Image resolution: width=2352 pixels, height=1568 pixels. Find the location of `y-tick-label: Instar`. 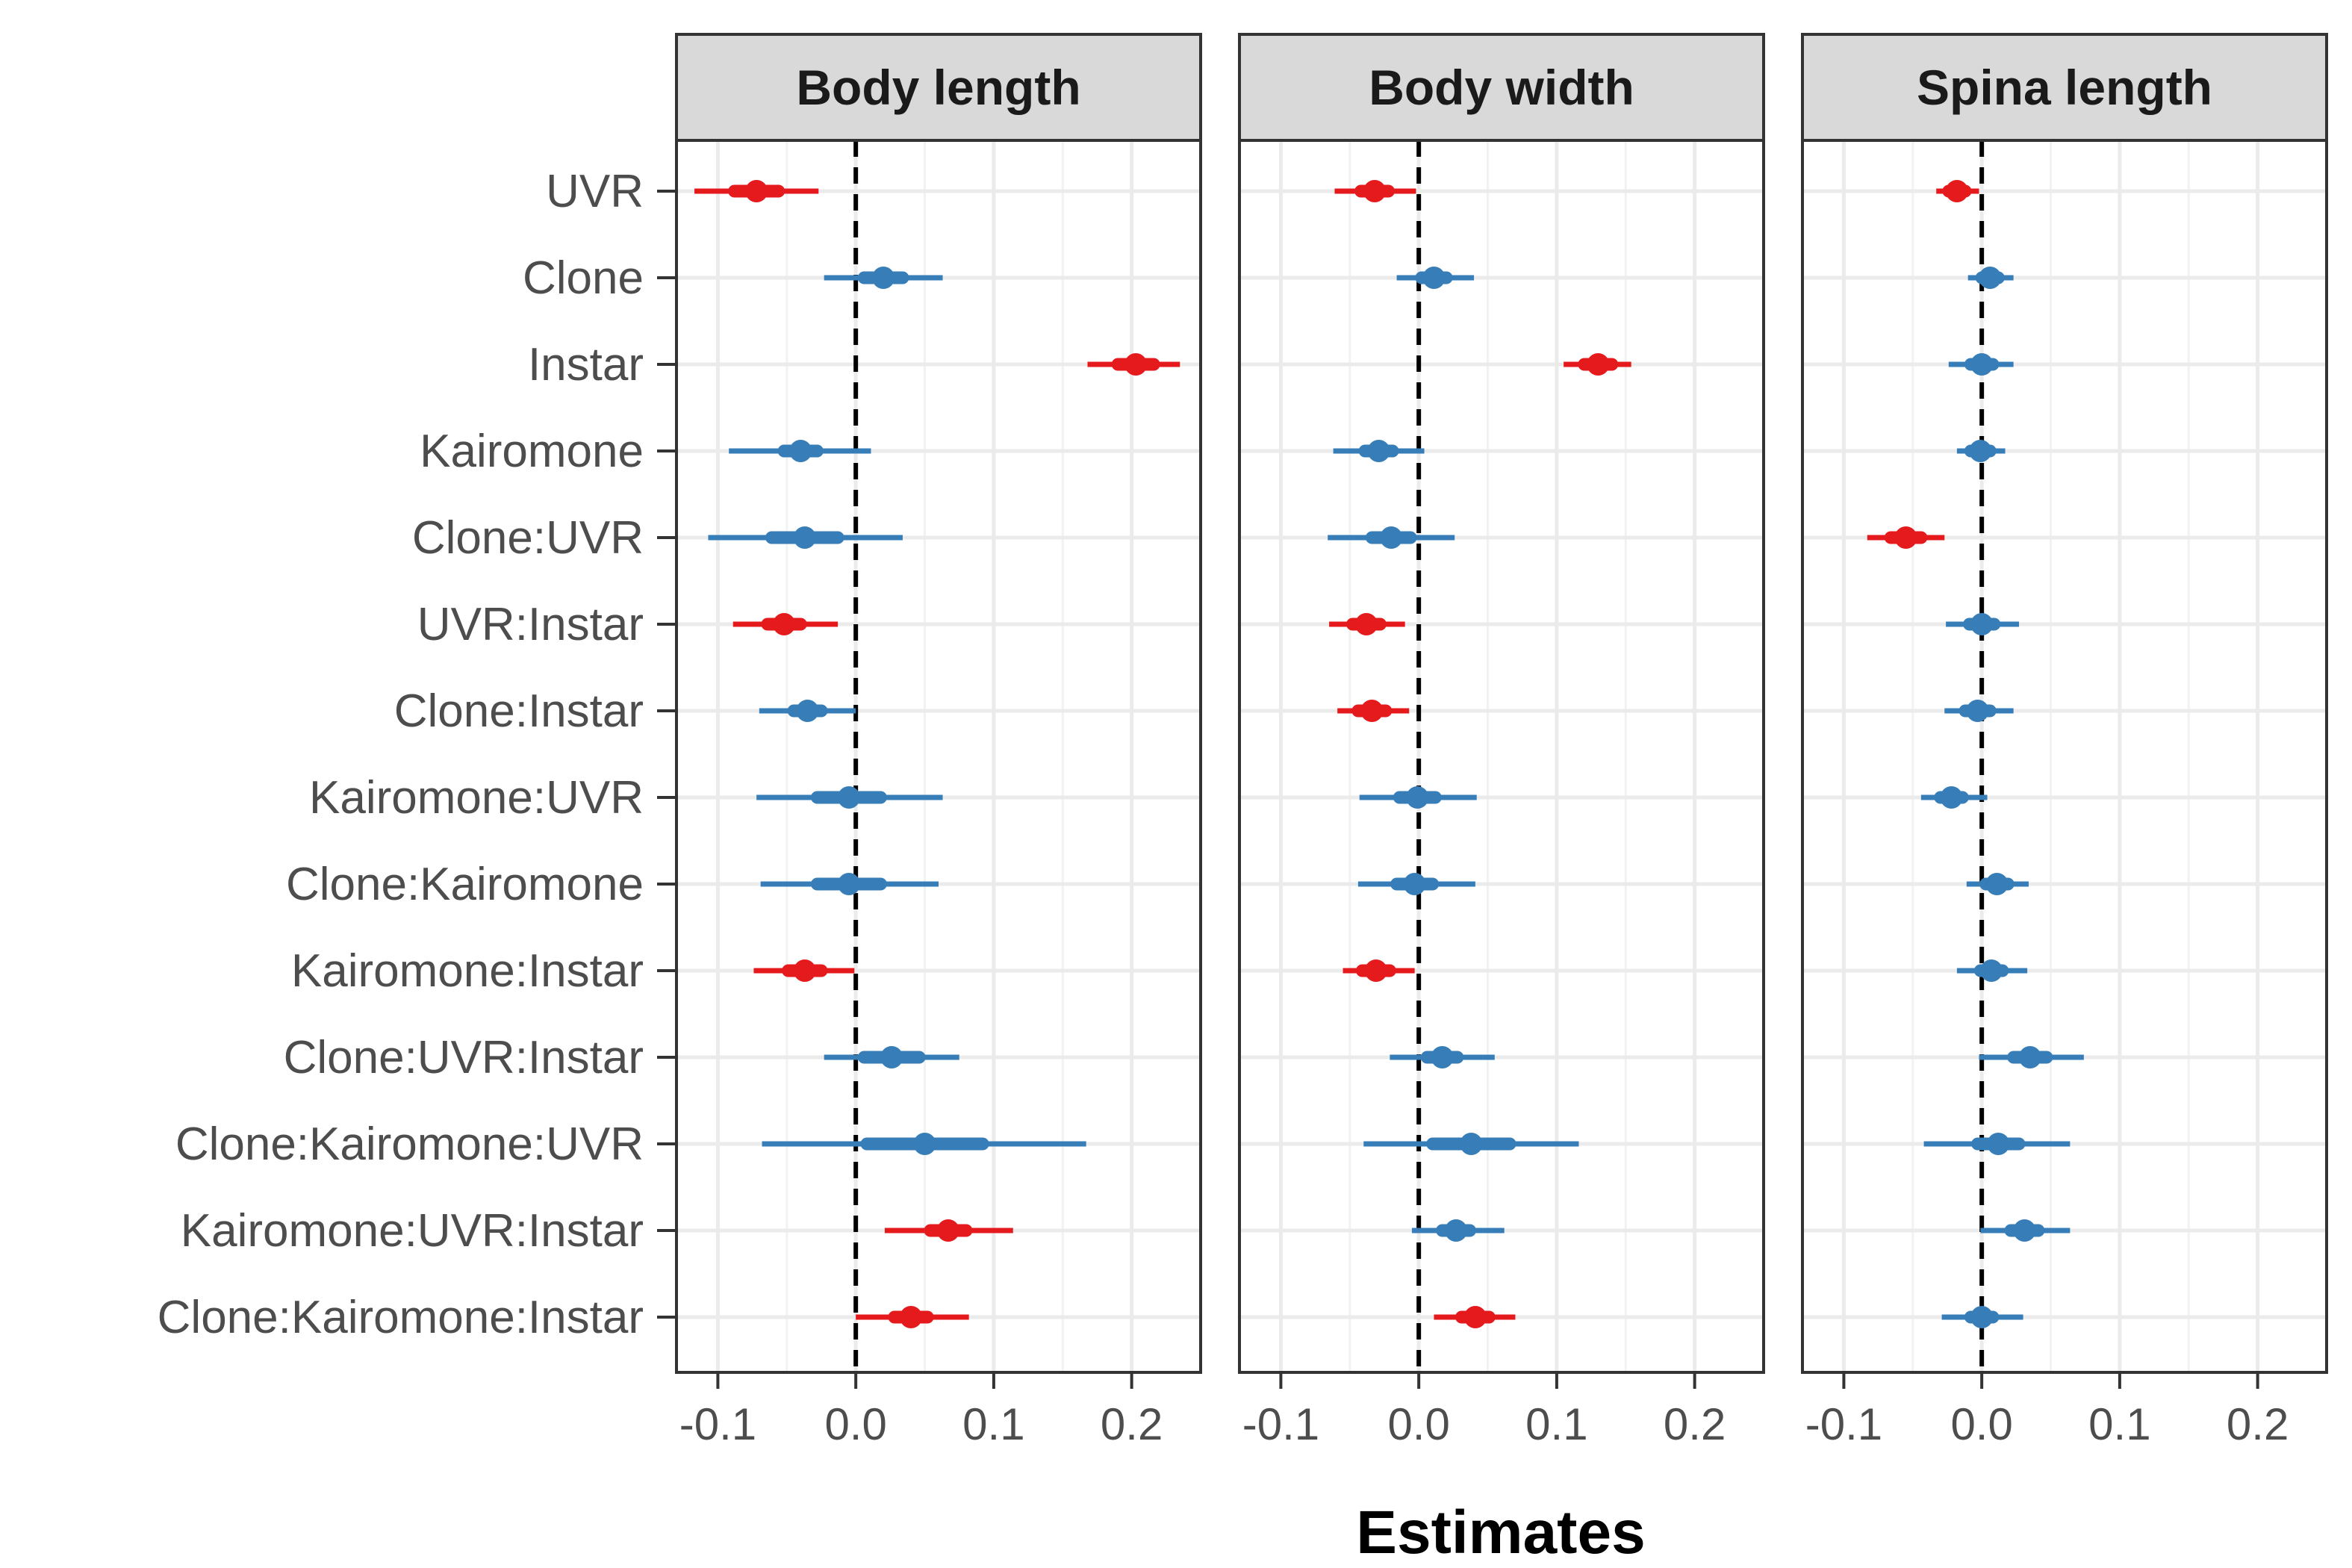

y-tick-label: Instar is located at coordinates (586, 365).